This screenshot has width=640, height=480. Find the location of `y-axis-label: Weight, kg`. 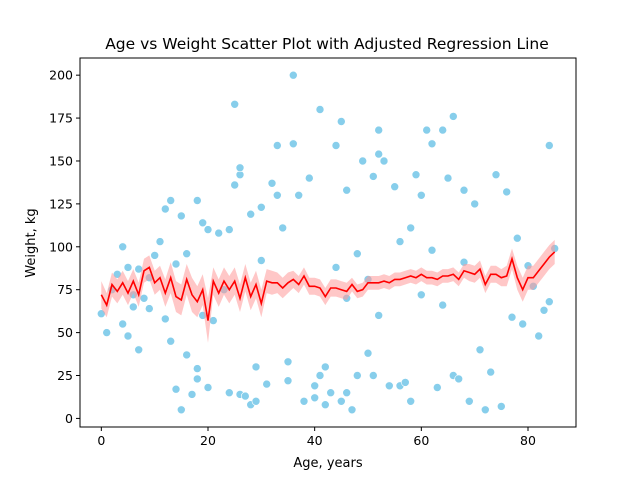

y-axis-label: Weight, kg is located at coordinates (31, 242).